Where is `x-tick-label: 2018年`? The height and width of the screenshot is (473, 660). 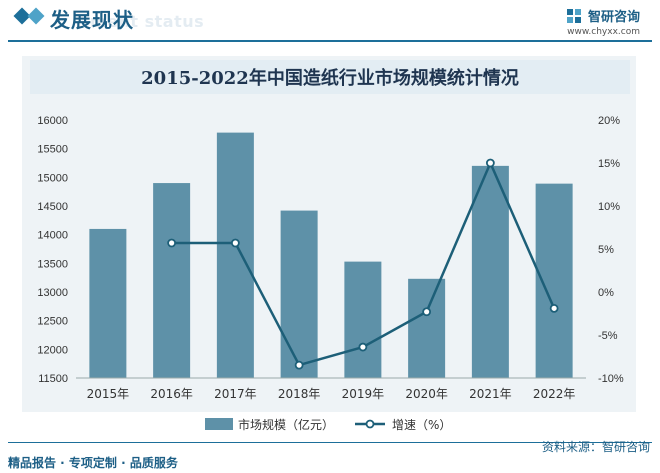 x-tick-label: 2018年 is located at coordinates (299, 394).